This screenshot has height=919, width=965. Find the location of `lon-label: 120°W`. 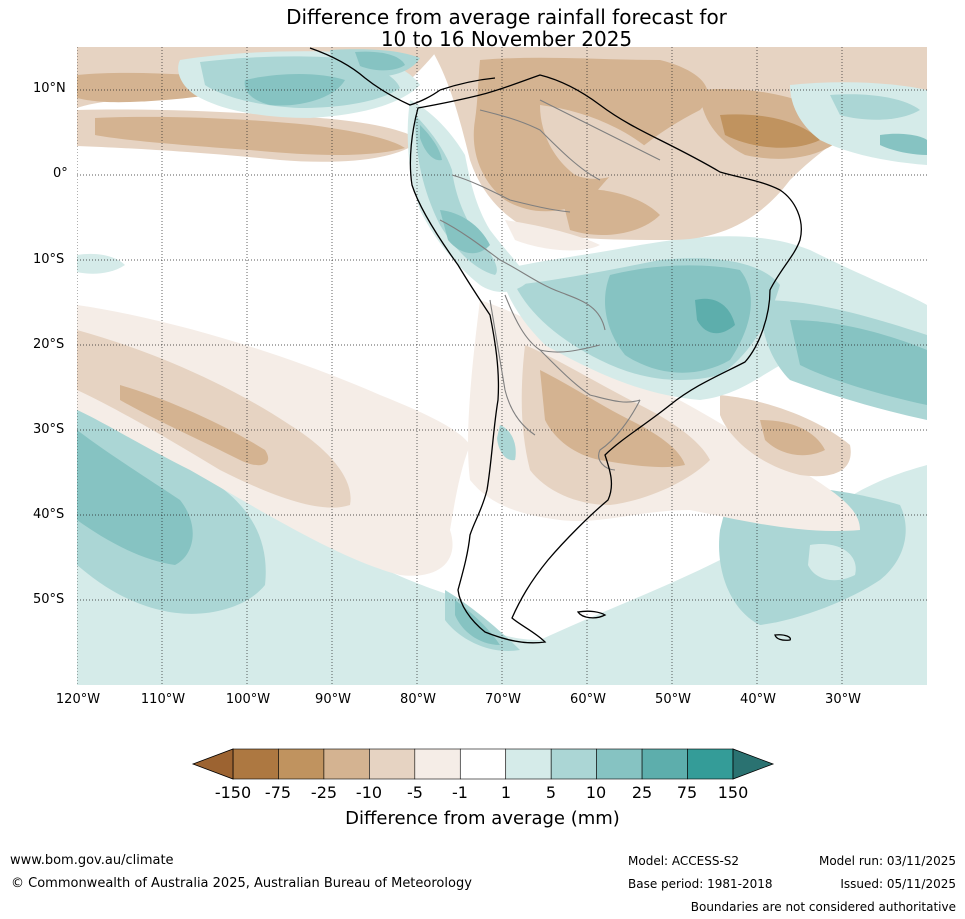

lon-label: 120°W is located at coordinates (78, 699).